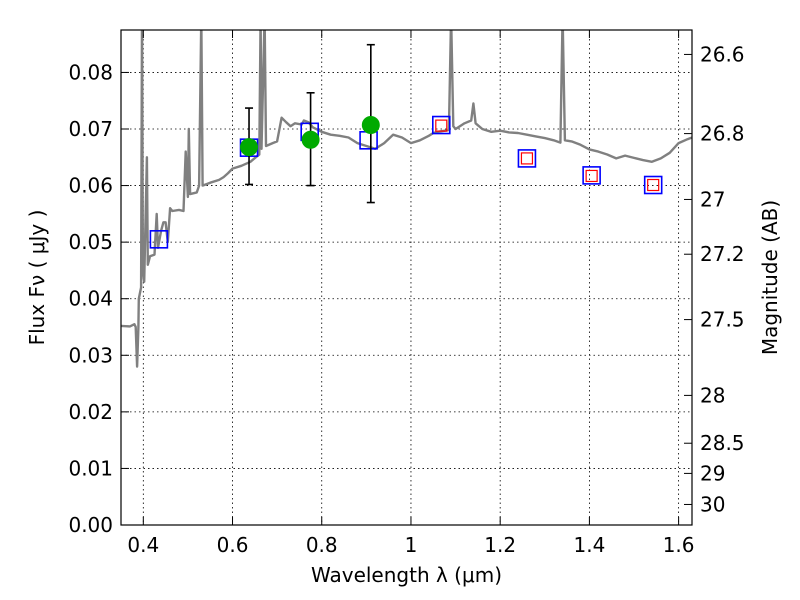  I want to click on x-axis-label: Wavelength λ (μm), so click(406, 575).